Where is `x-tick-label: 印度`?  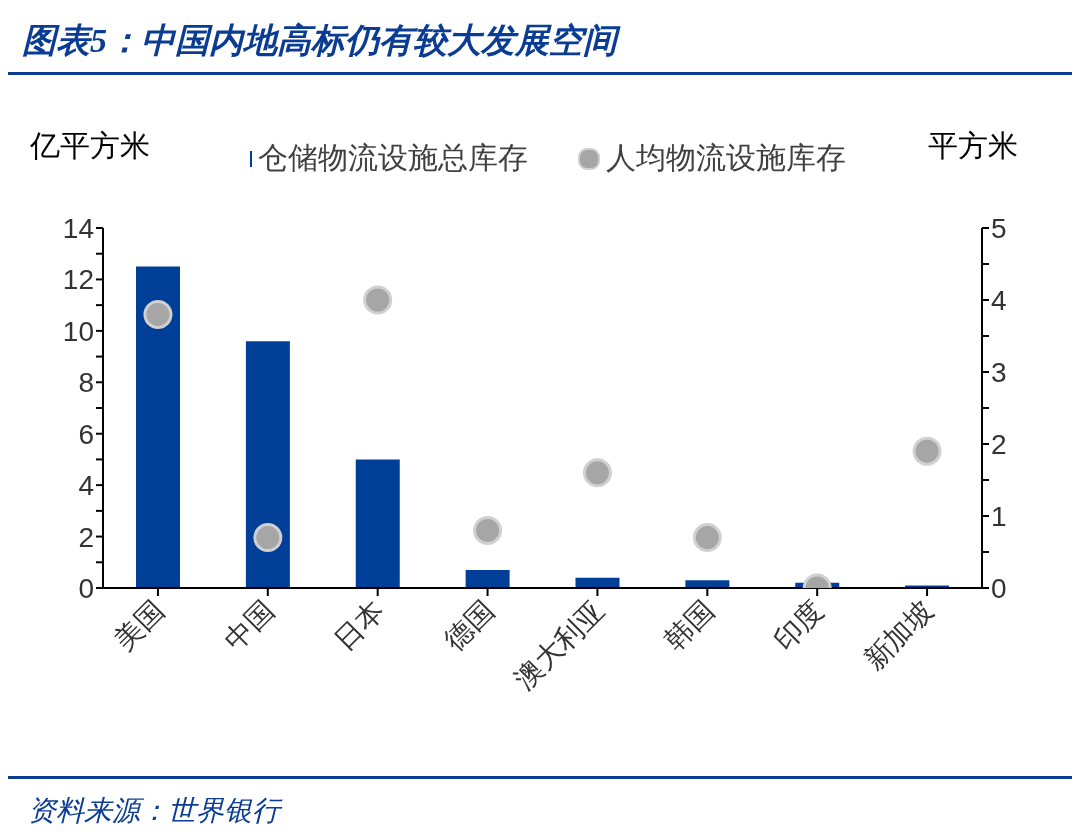
x-tick-label: 印度 is located at coordinates (798, 625).